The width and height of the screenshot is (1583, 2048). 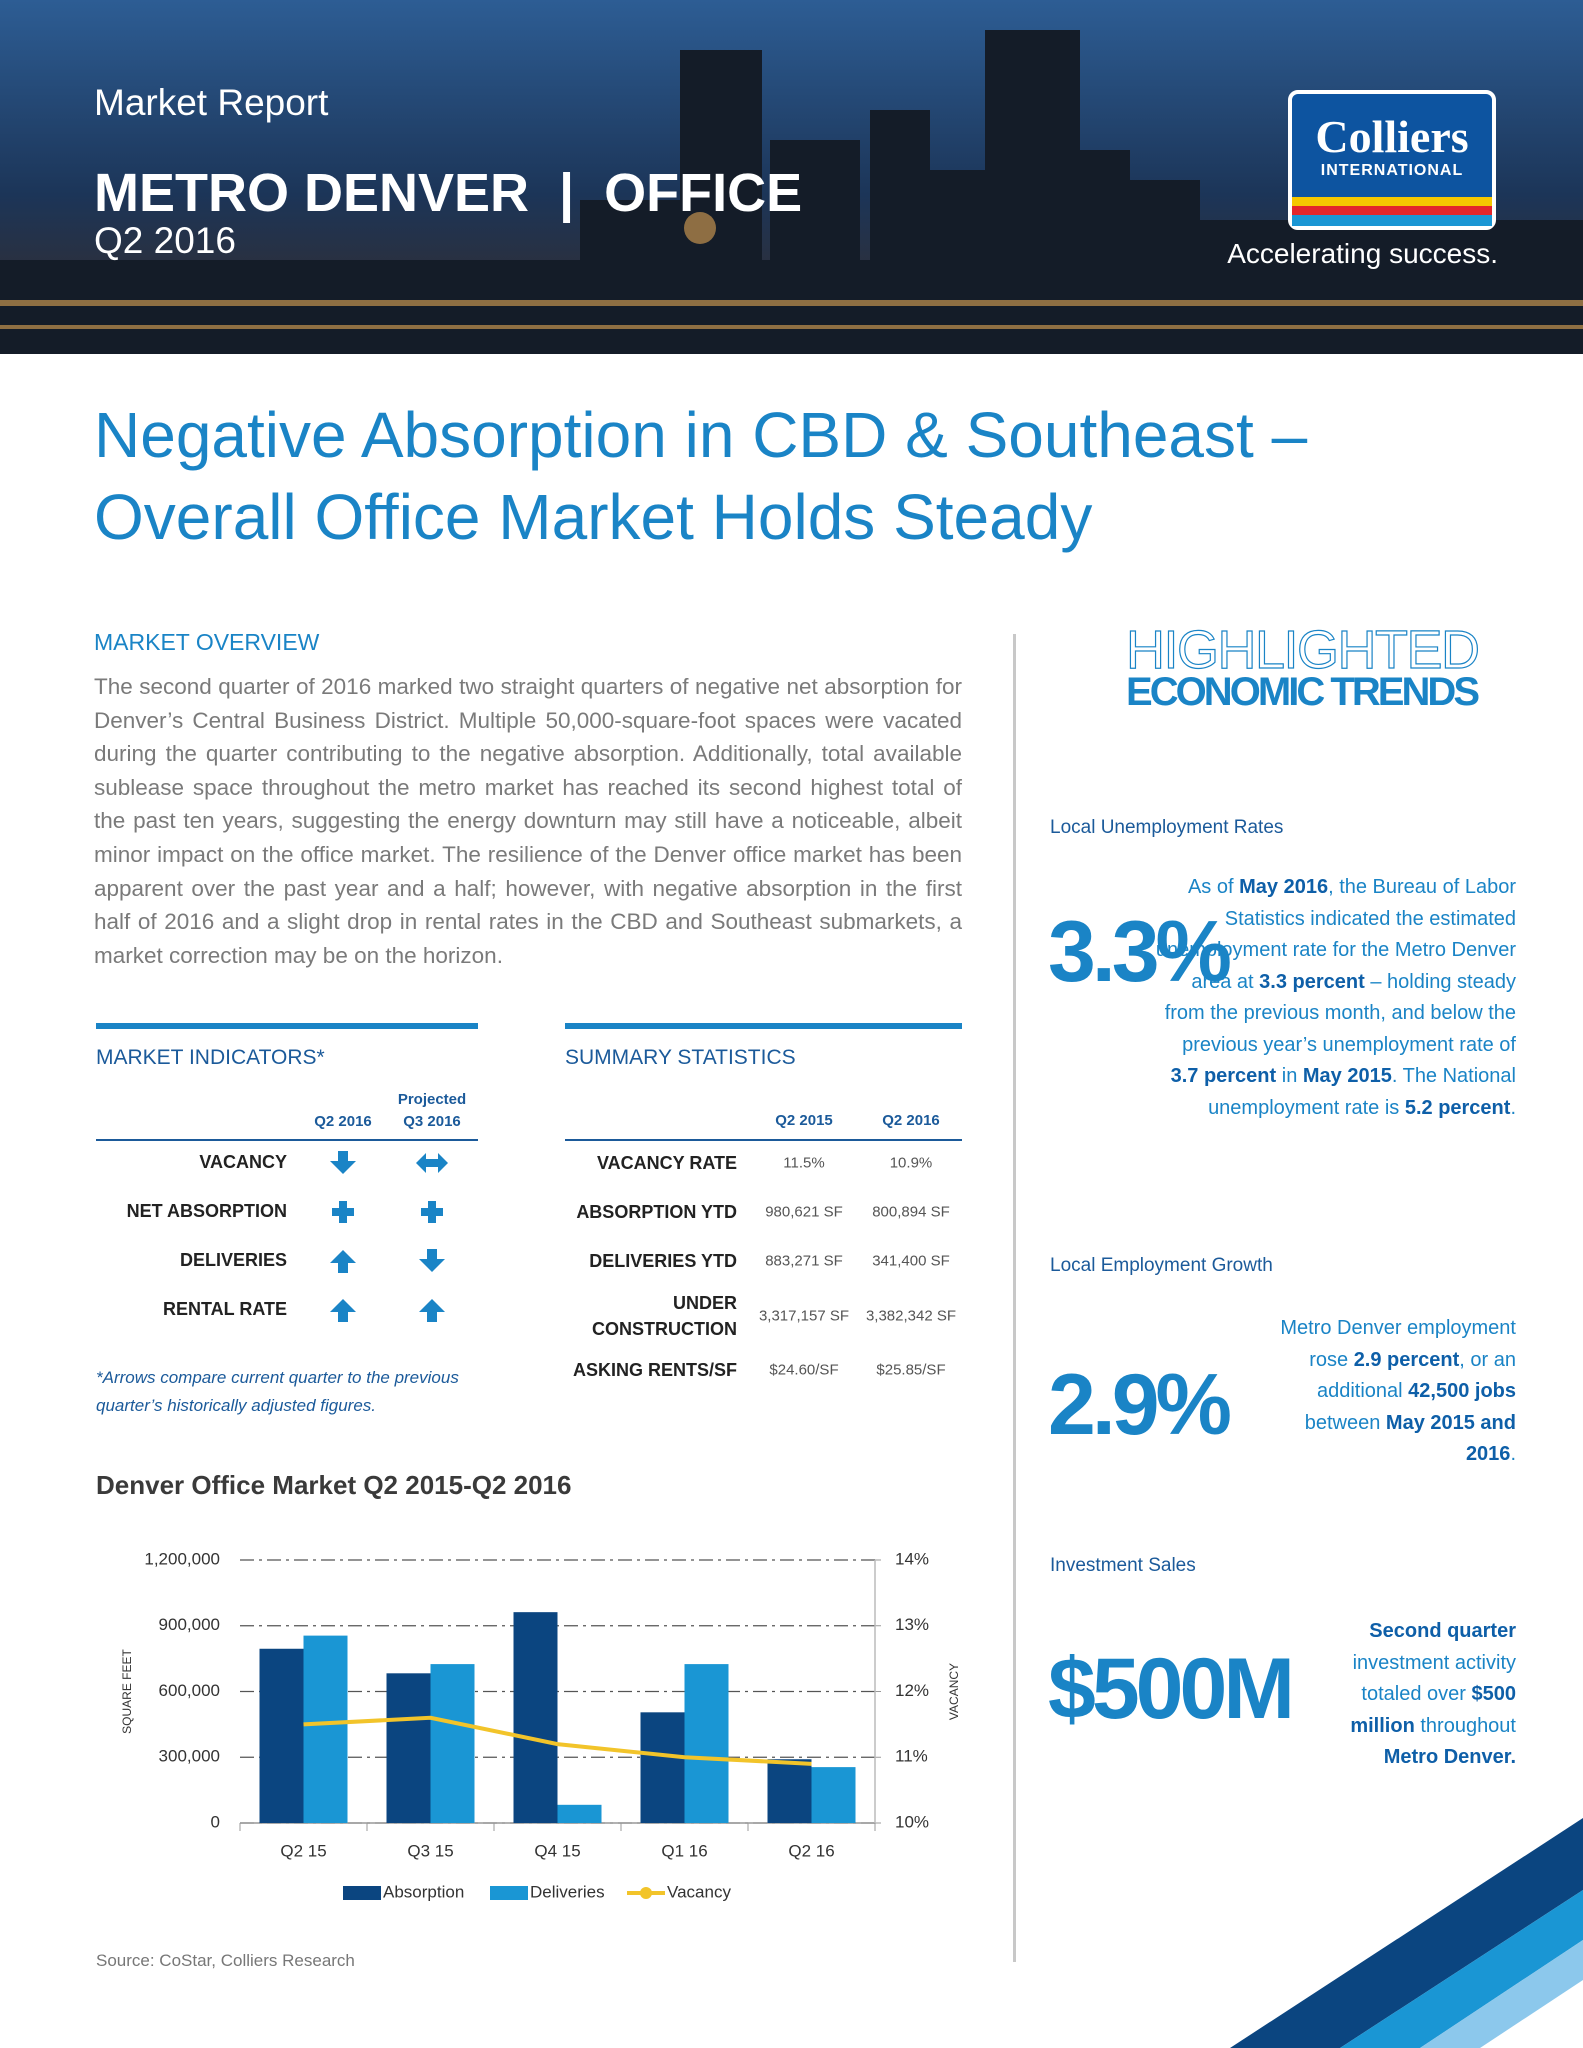 I want to click on row-label: DELIVERIES YTD, so click(x=663, y=1261).